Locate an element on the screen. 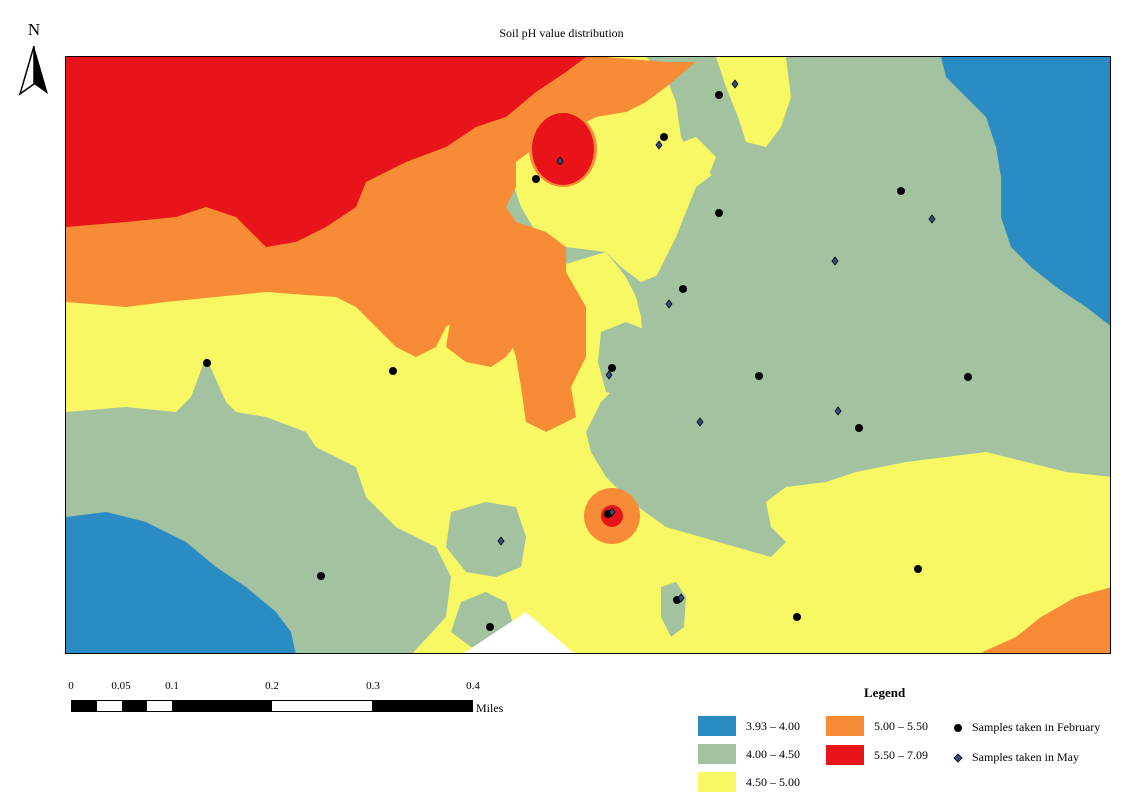 This screenshot has height=794, width=1123. blue-diamond-icon is located at coordinates (958, 758).